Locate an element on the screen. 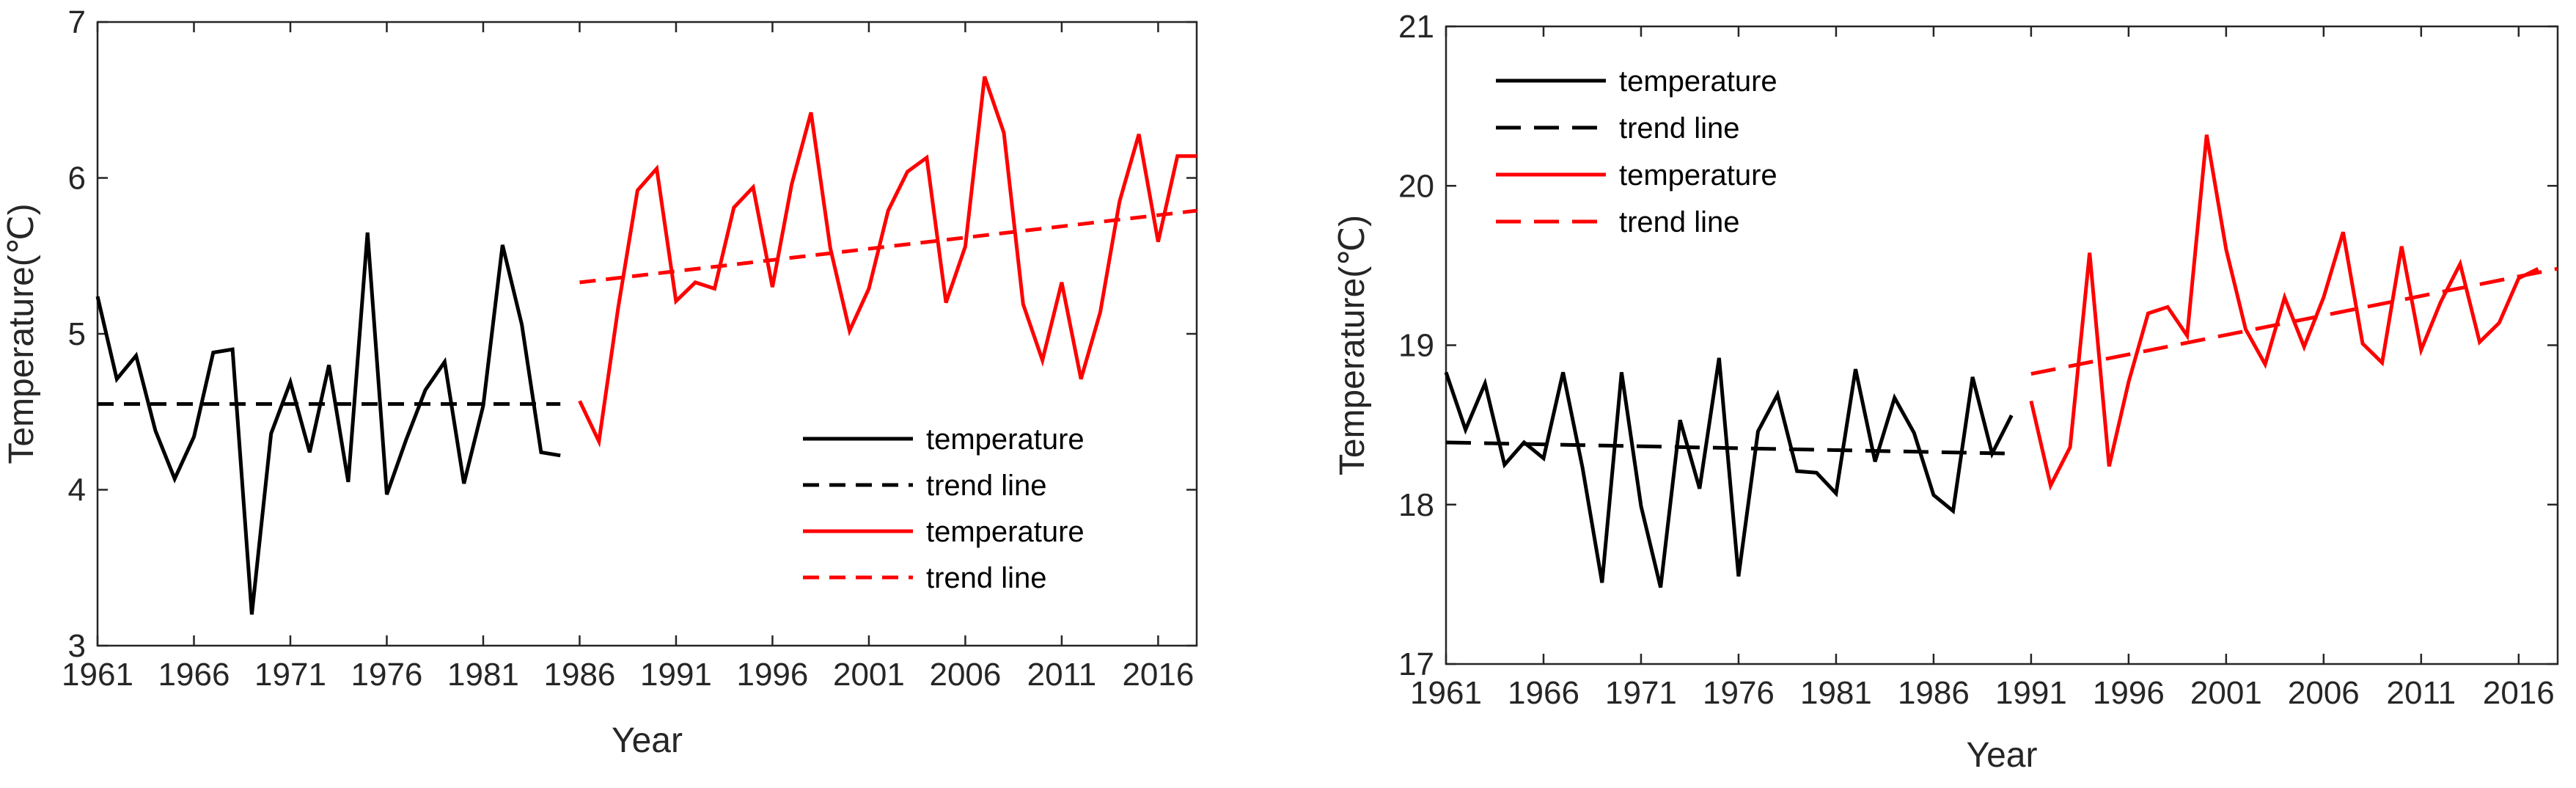 This screenshot has width=2576, height=788. y-tick-label: 7 is located at coordinates (77, 22).